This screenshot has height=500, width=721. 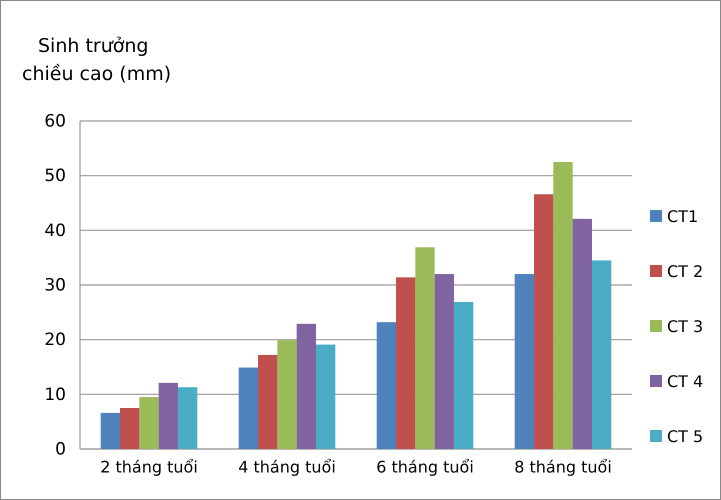 What do you see at coordinates (287, 466) in the screenshot?
I see `x-tick-label: 4 tháng tuổi` at bounding box center [287, 466].